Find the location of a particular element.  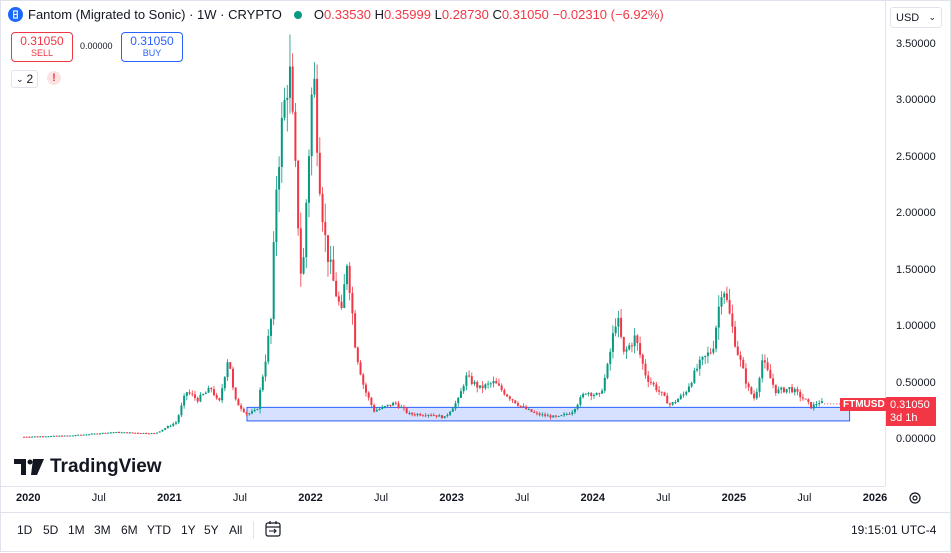

x-tick-label: Jul is located at coordinates (804, 498).